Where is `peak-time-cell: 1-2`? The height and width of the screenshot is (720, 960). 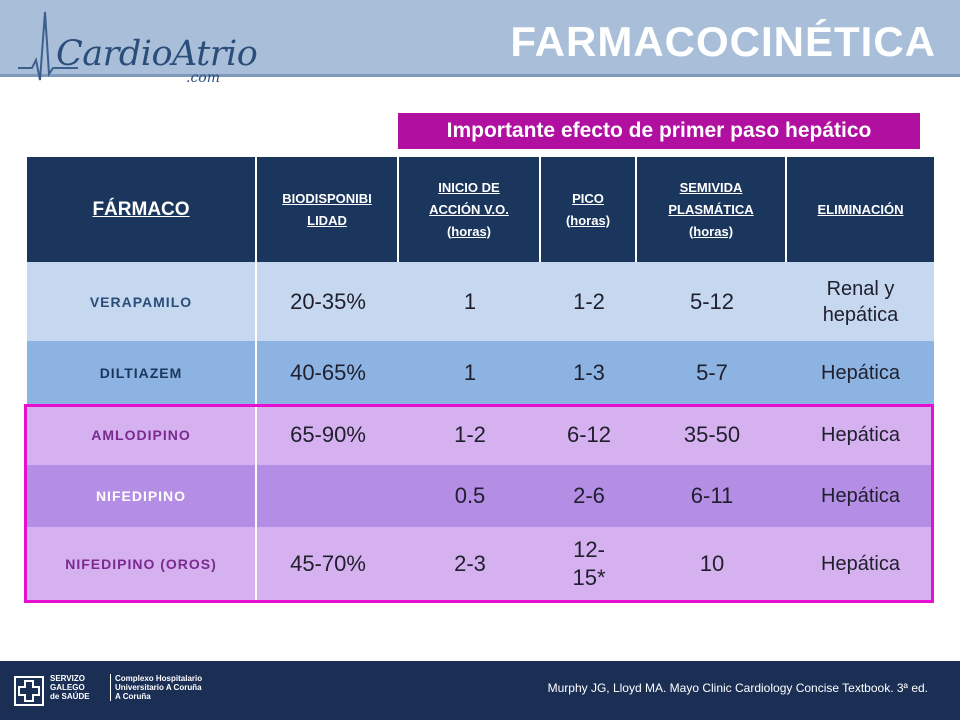
peak-time-cell: 1-2 is located at coordinates (589, 301).